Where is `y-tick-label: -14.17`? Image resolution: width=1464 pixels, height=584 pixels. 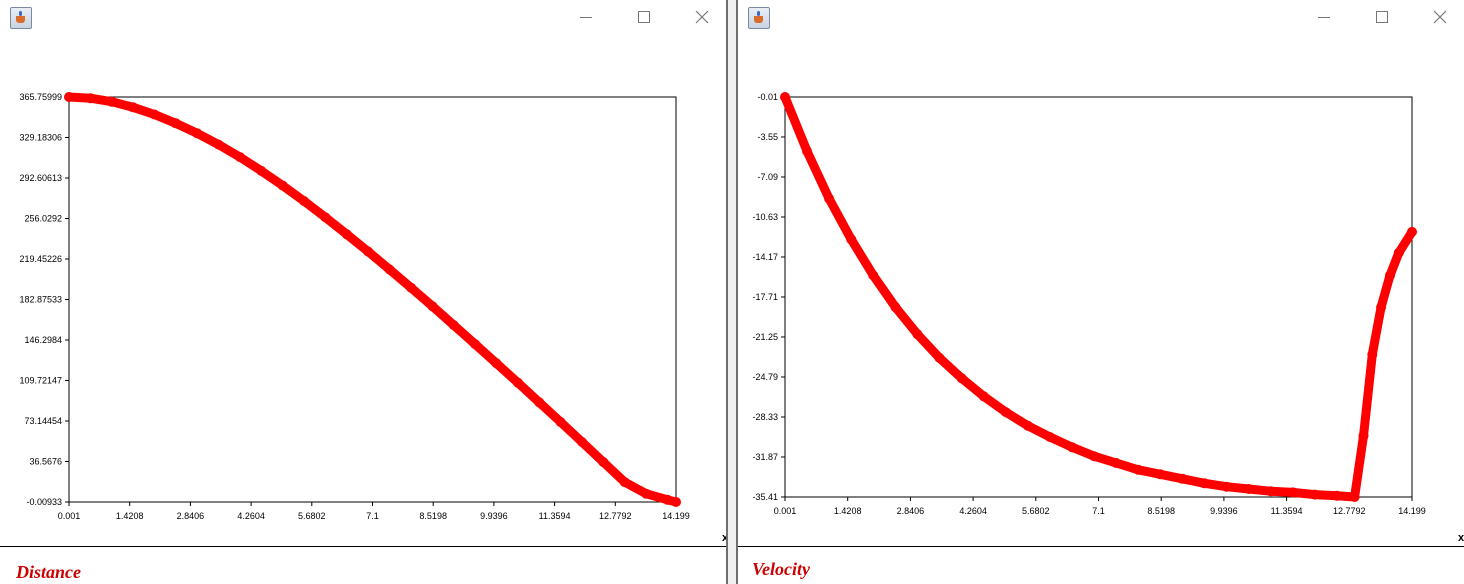
y-tick-label: -14.17 is located at coordinates (765, 257).